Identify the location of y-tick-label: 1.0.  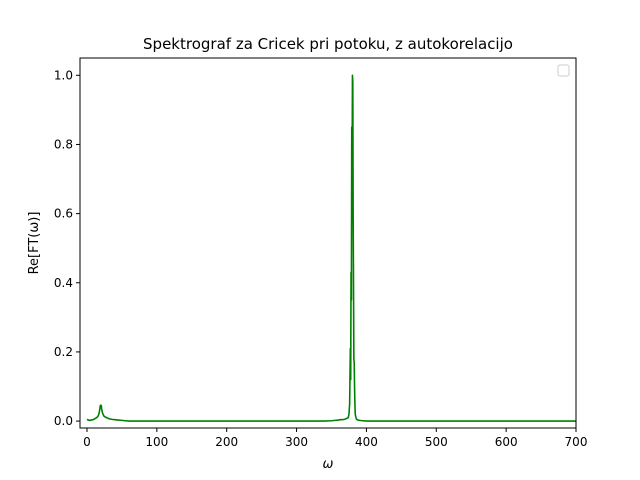
(63, 75).